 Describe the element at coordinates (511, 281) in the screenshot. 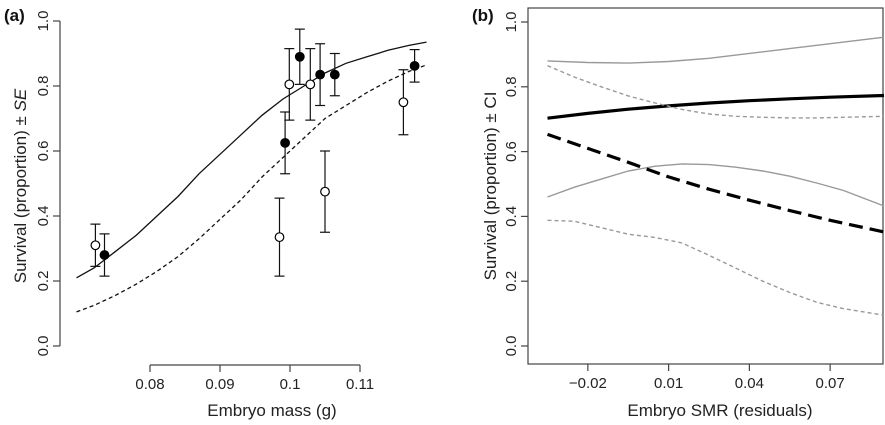

I see `panel-b-y-tick-label: 0.2` at that location.